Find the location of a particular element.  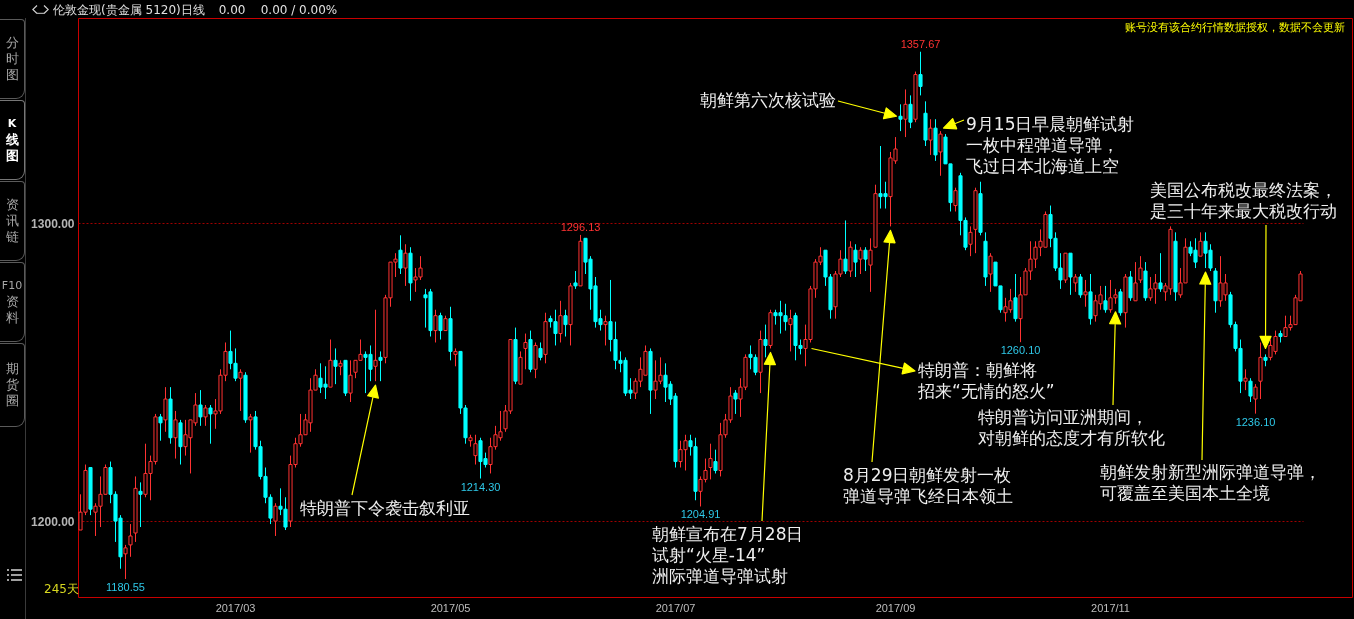

annotation: 1180.55 is located at coordinates (125, 586).